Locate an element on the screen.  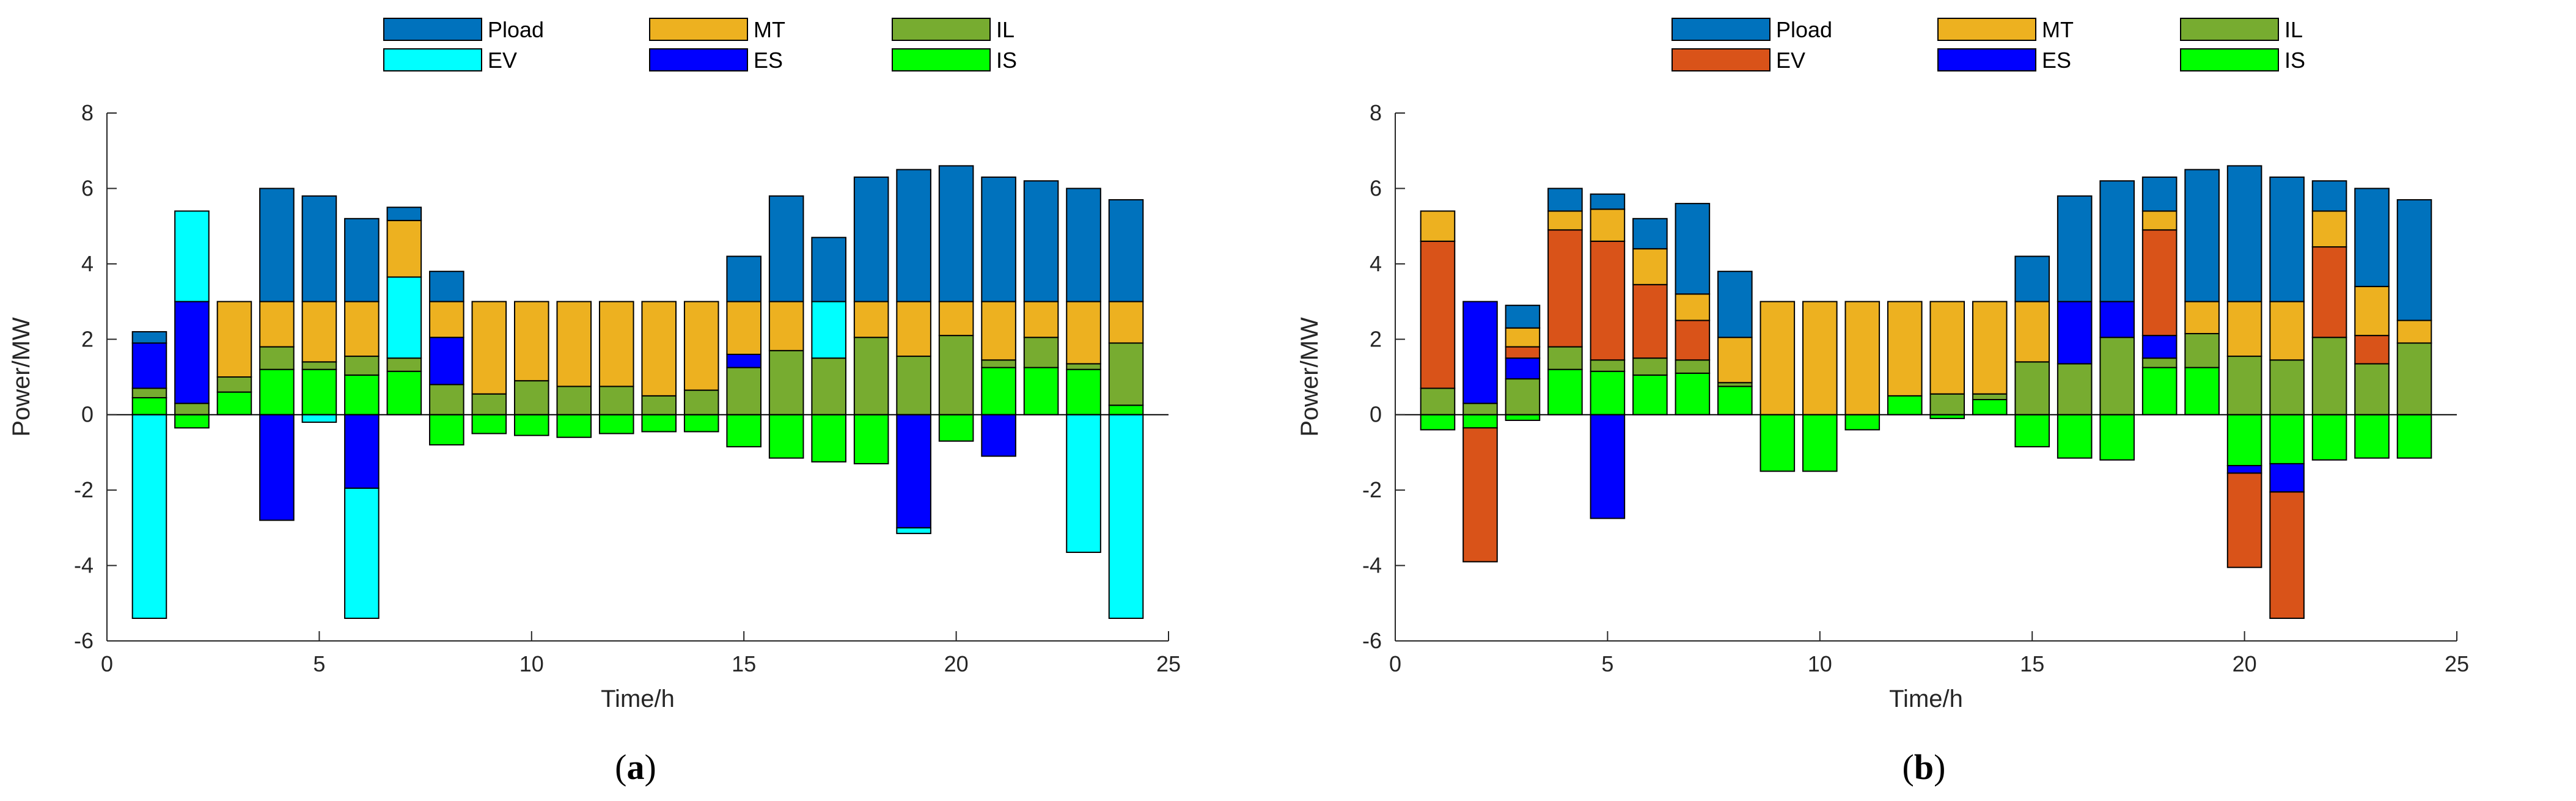
chart-b-legend: Pload MT IL EV ES IS is located at coordinates (1988, 45).